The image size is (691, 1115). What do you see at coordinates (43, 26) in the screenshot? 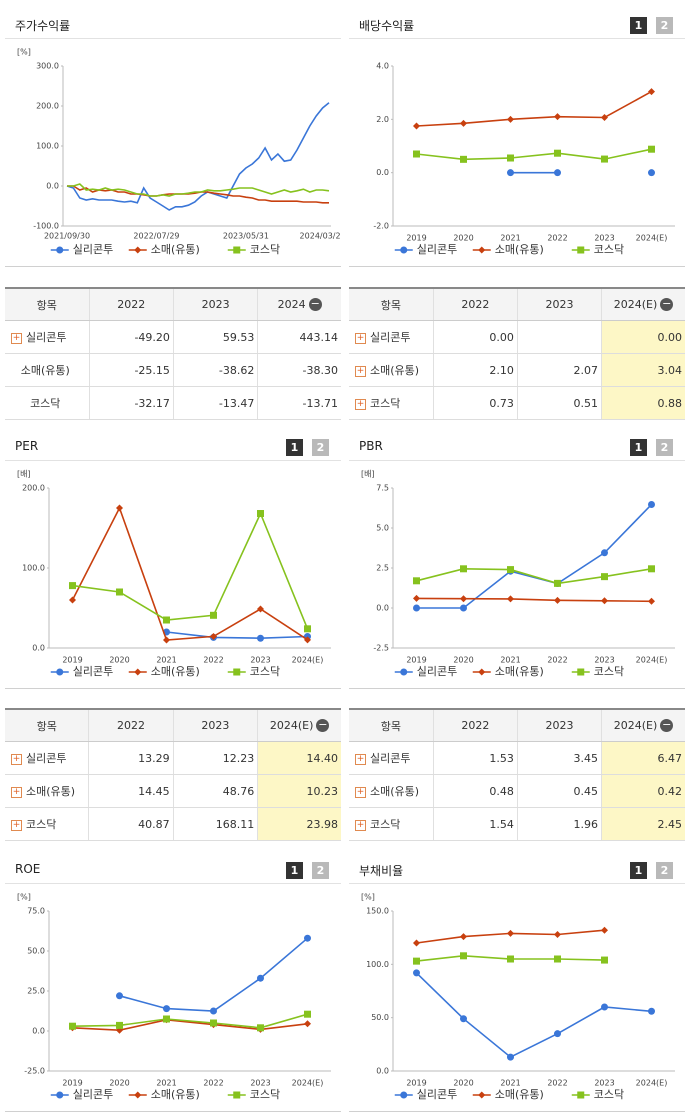
I see `panel-title: 주가수익률` at bounding box center [43, 26].